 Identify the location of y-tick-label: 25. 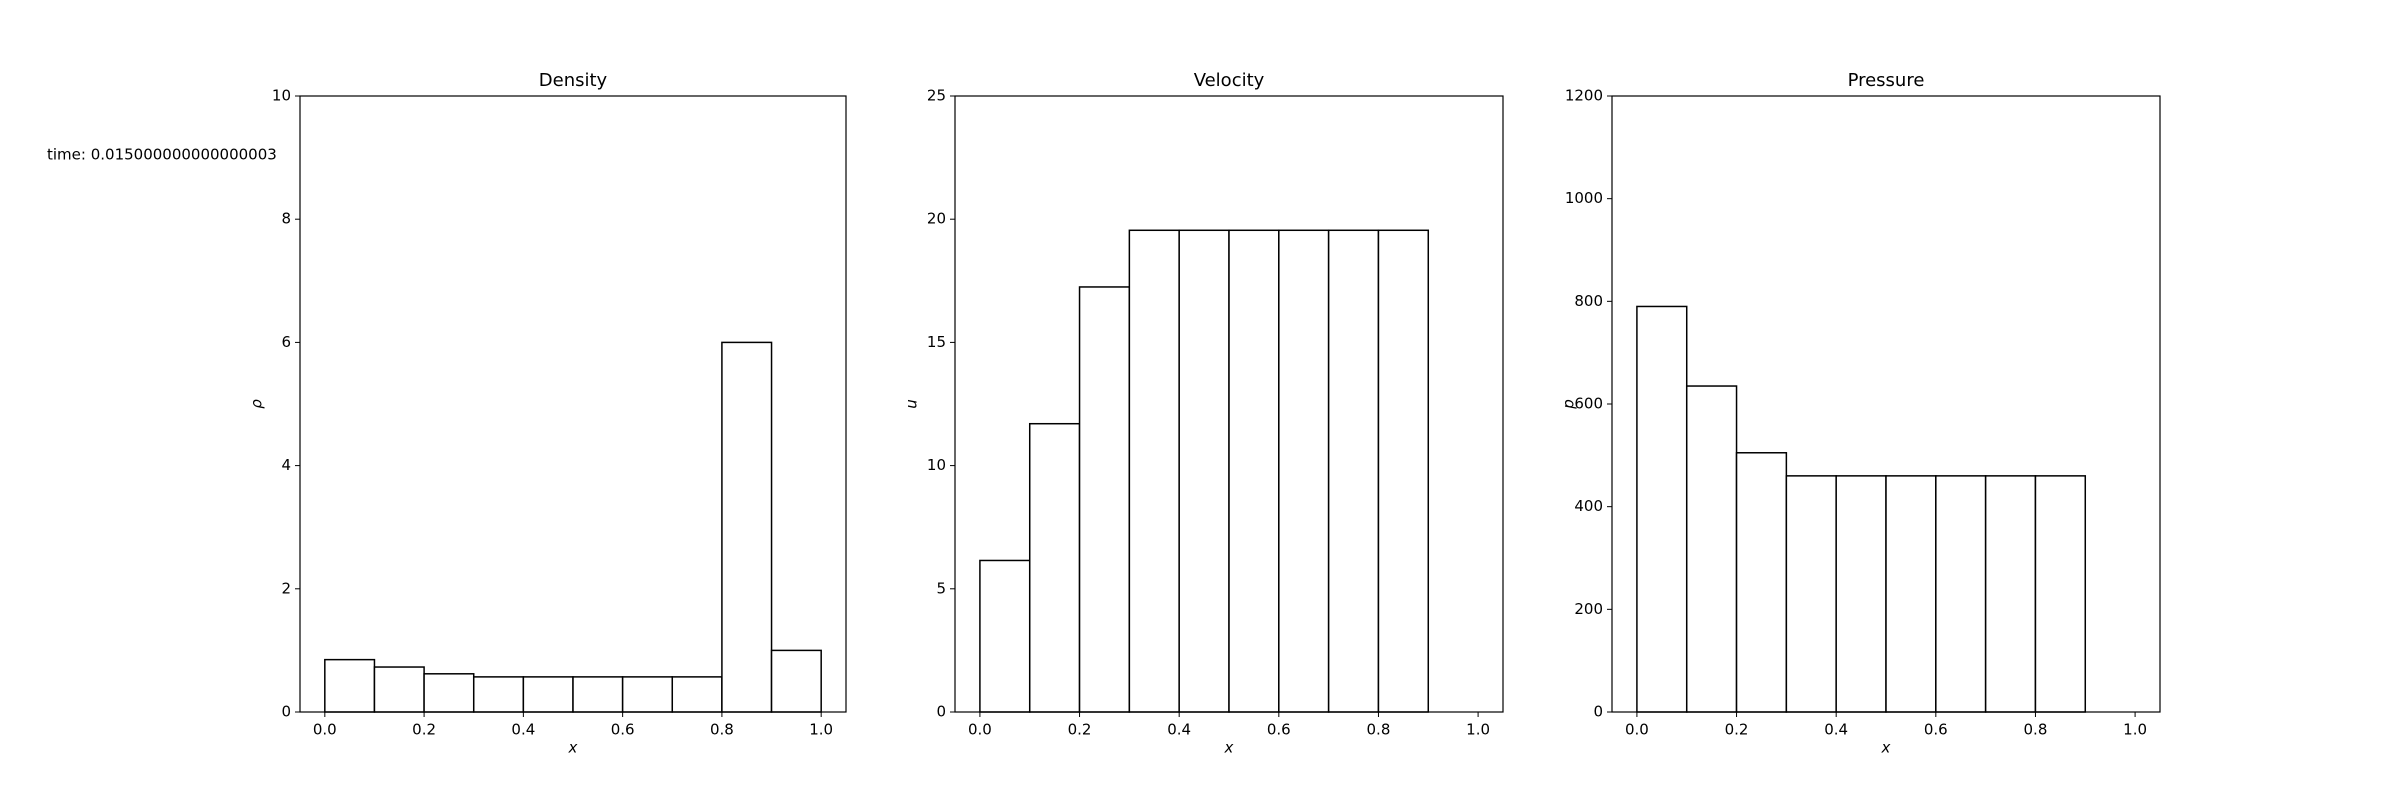
(936, 96).